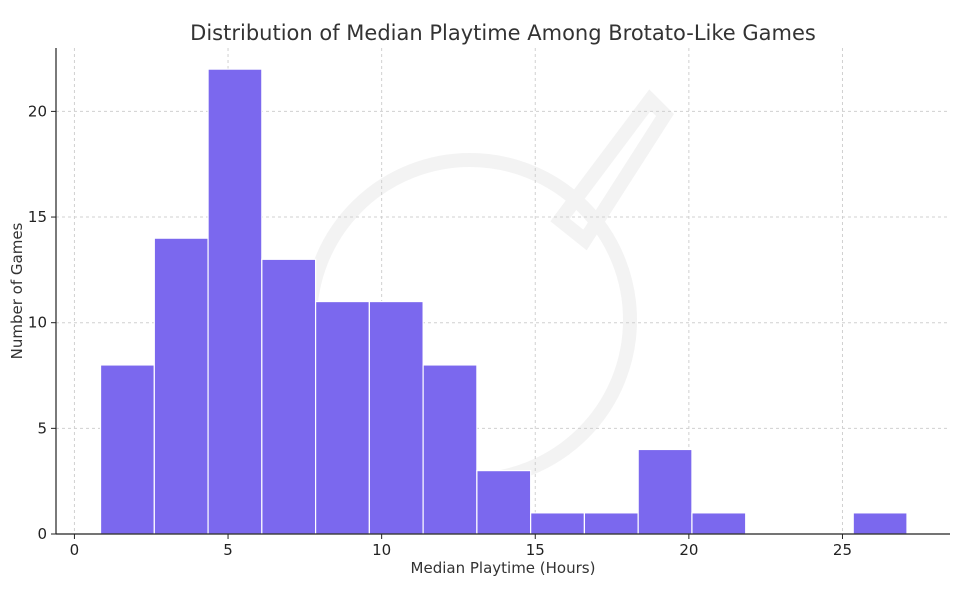 This screenshot has height=595, width=960. Describe the element at coordinates (42, 534) in the screenshot. I see `y-tick-label: 0` at that location.